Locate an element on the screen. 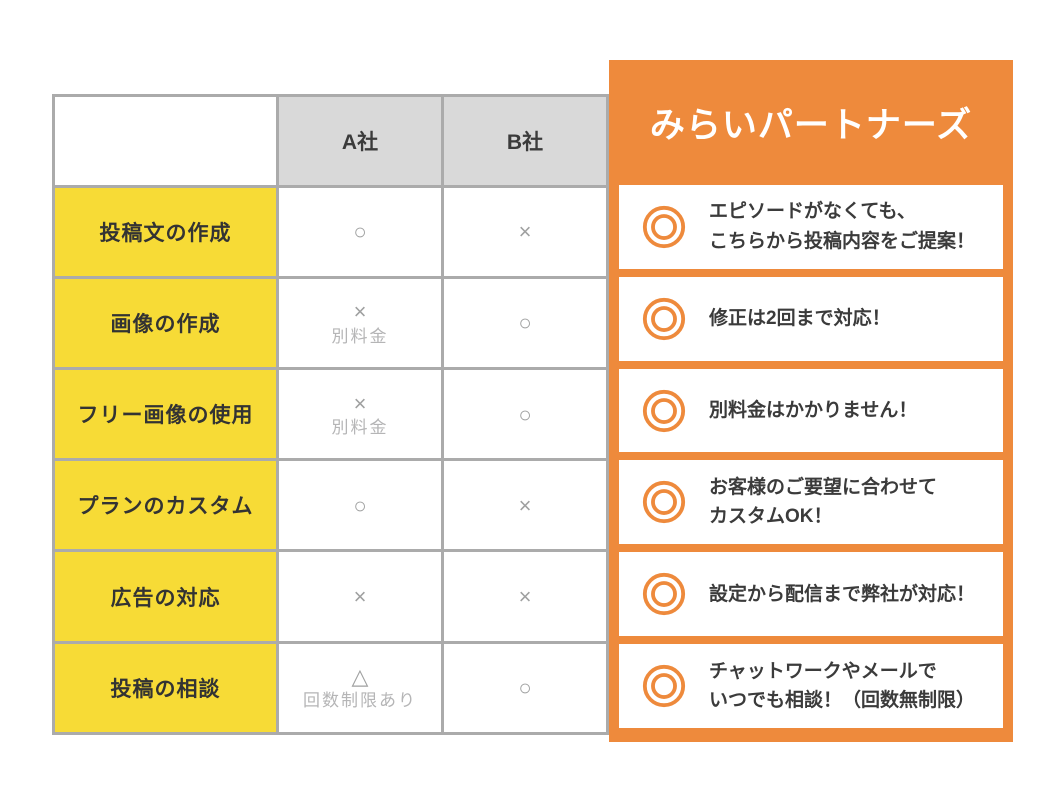 The width and height of the screenshot is (1063, 798). feature-line: チャットワークやメールで is located at coordinates (823, 671).